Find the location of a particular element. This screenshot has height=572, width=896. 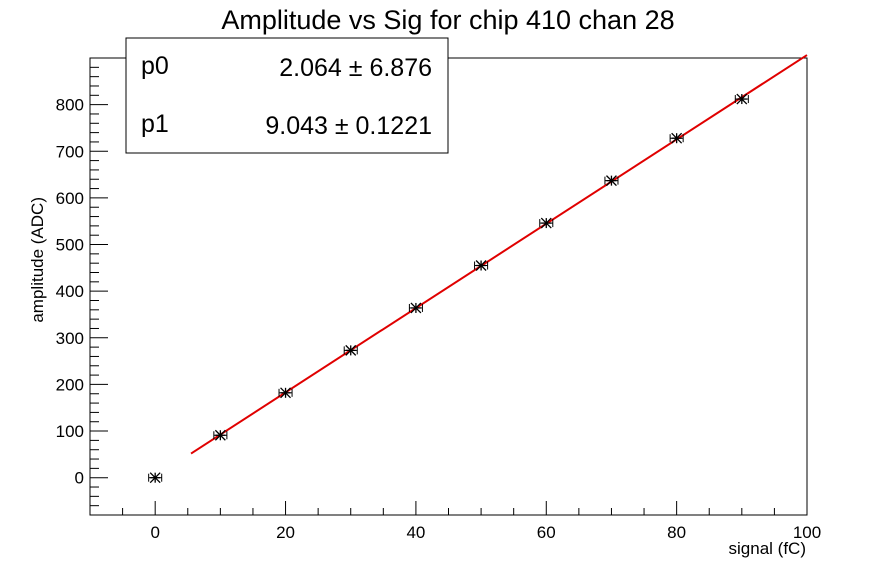

x-axis-tick-labels: 0 20 40 60 80 100 is located at coordinates (485, 532).